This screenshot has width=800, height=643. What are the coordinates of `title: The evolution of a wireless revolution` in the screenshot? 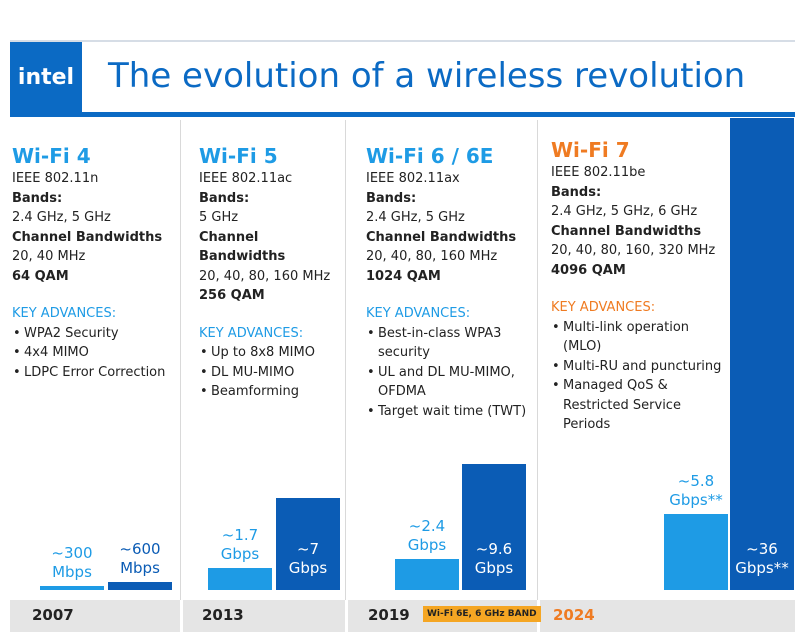 It's located at (427, 76).